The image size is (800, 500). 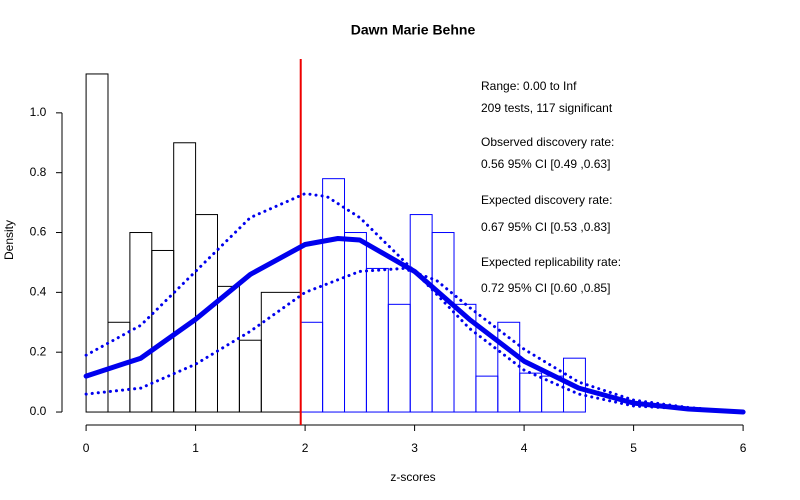 I want to click on x-tick-label: 3, so click(x=414, y=448).